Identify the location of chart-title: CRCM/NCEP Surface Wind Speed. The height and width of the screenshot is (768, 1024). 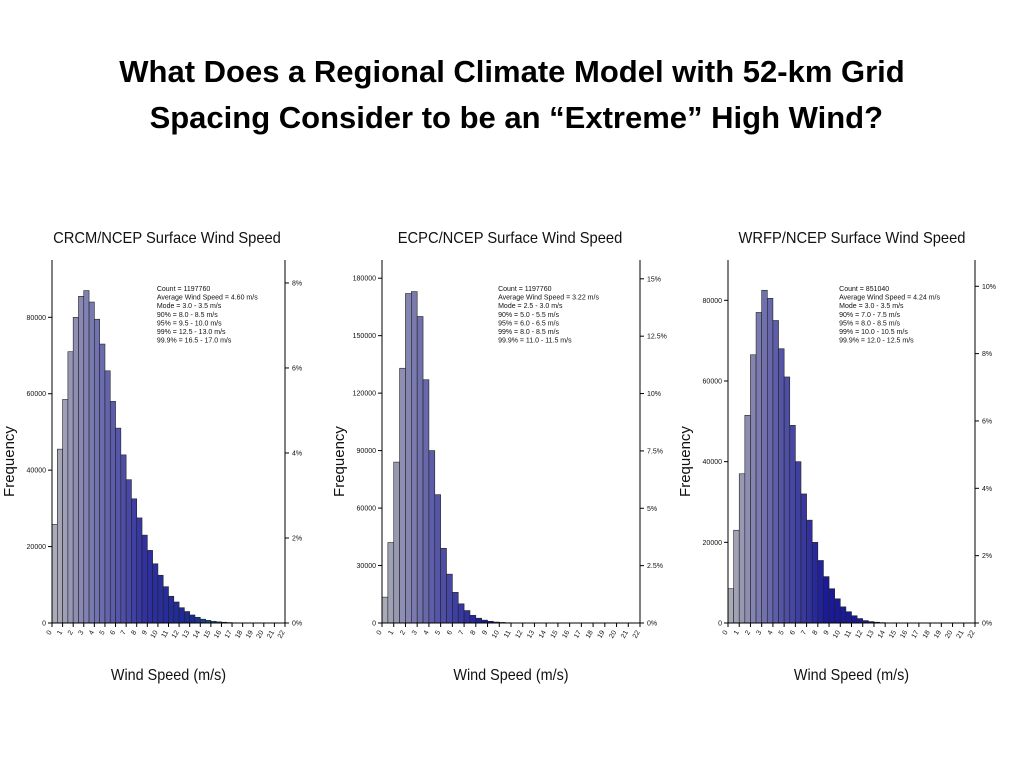
(167, 238).